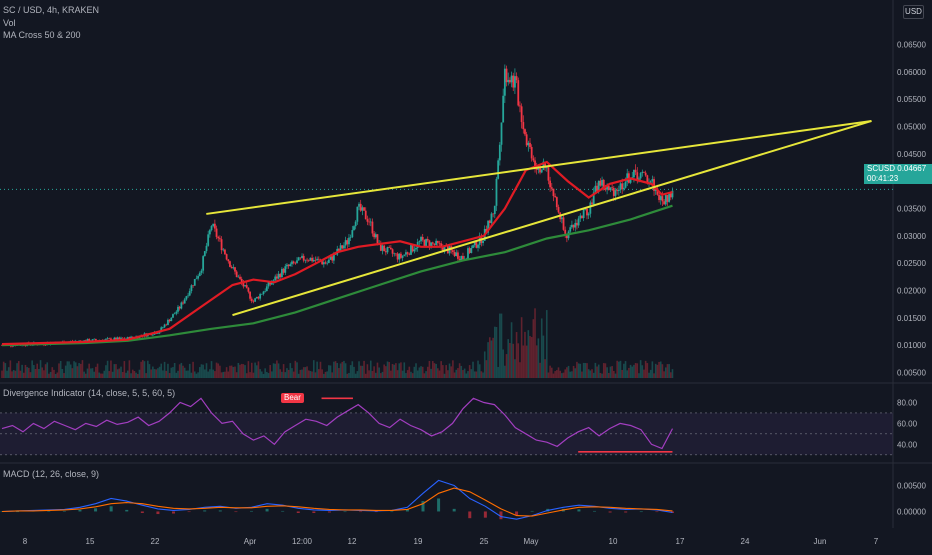 The height and width of the screenshot is (555, 932). What do you see at coordinates (907, 444) in the screenshot?
I see `rsi-tick-label: 40.00` at bounding box center [907, 444].